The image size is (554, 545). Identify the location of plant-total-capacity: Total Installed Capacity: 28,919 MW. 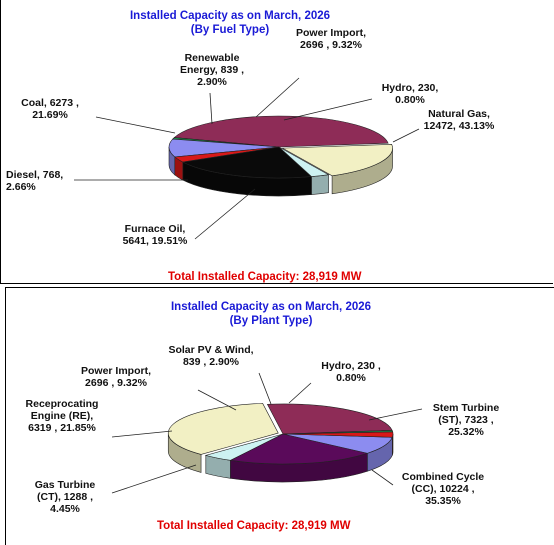
(254, 526).